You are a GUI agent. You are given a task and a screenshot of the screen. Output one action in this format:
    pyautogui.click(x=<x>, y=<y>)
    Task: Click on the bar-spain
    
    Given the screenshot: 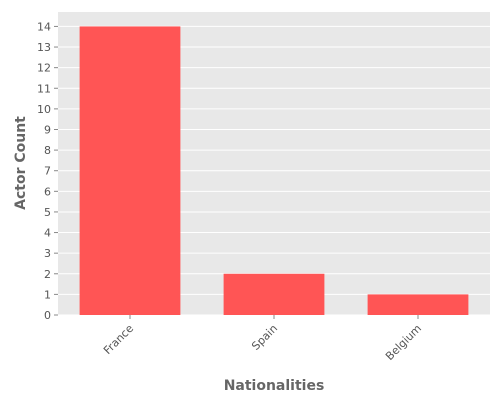 What is the action you would take?
    pyautogui.click(x=274, y=294)
    